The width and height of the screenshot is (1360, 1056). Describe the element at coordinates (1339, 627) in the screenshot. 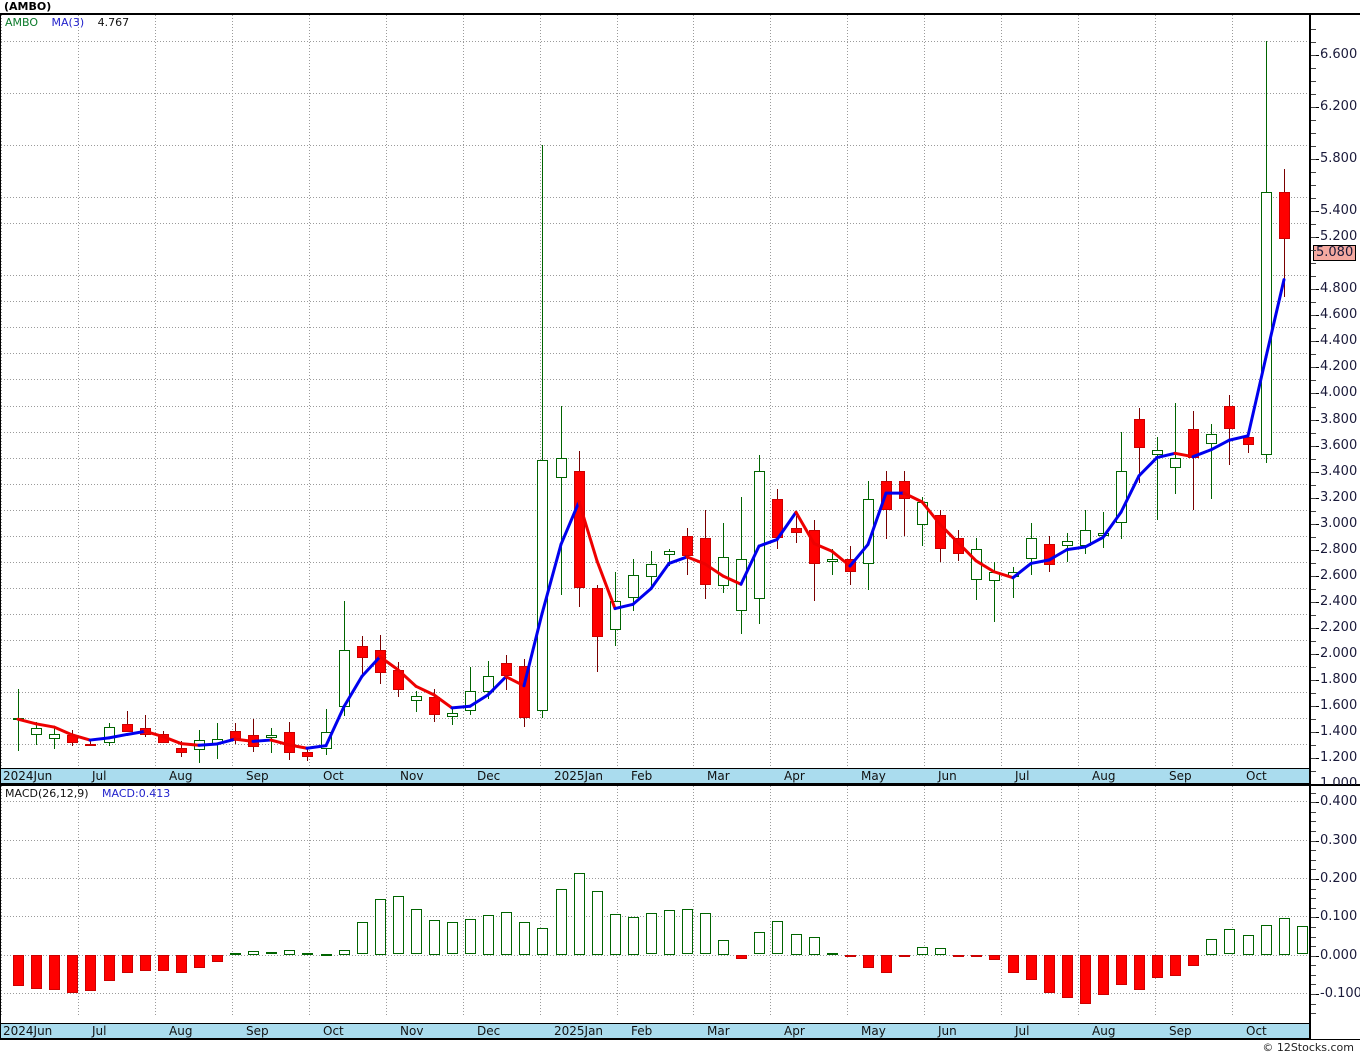

I see `price-axis-label: 2.200` at that location.